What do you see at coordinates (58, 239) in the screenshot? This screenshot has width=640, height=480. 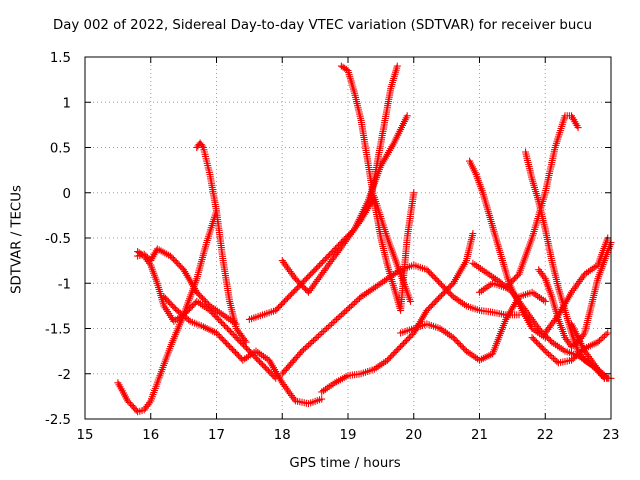 I see `y-tick-label: -0.5` at bounding box center [58, 239].